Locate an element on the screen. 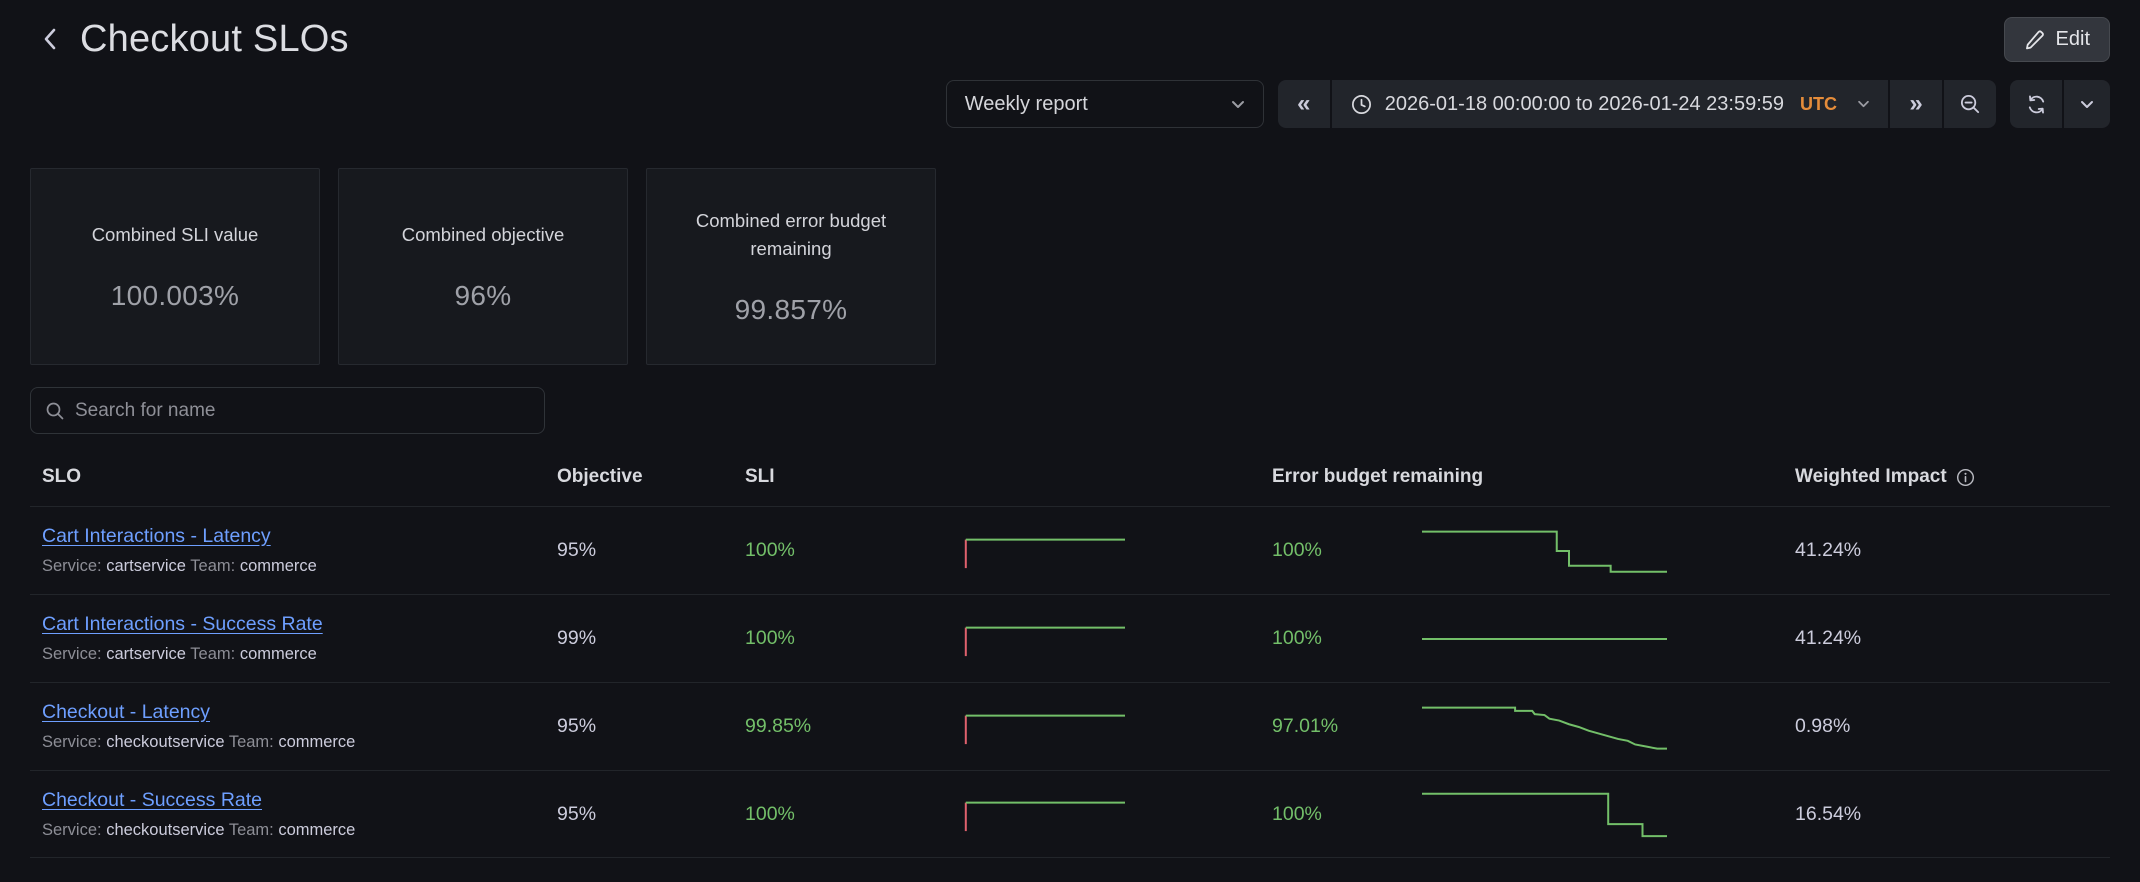 The height and width of the screenshot is (882, 2140). slo-link: Checkout - Latency is located at coordinates (126, 712).